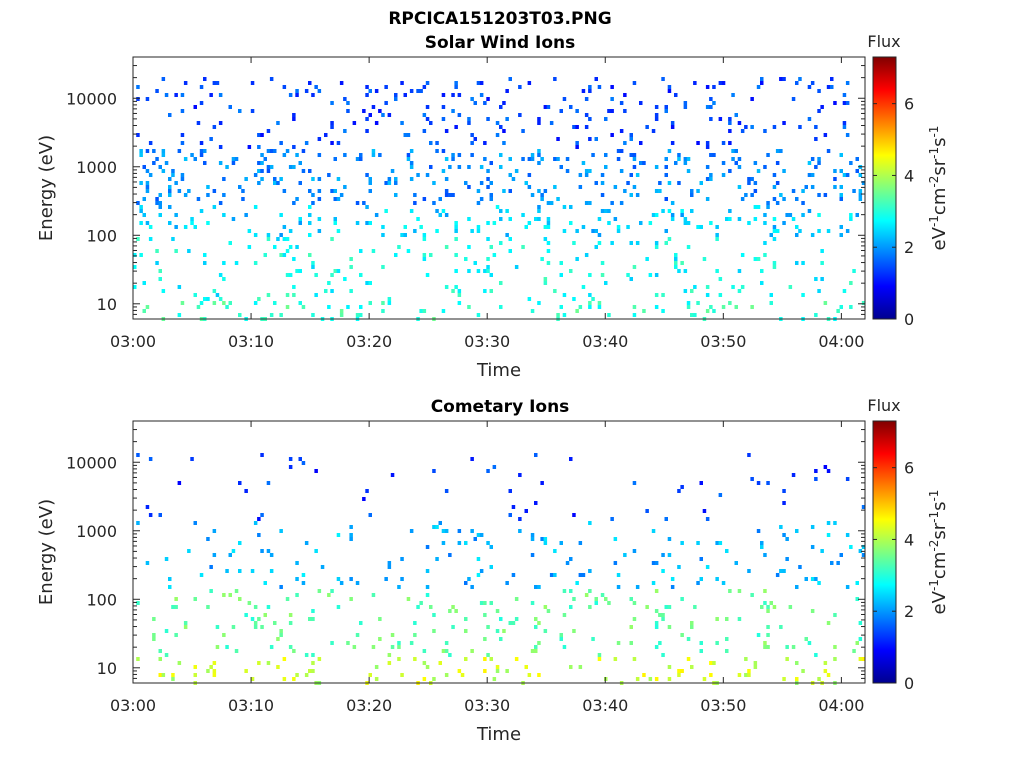  What do you see at coordinates (605, 341) in the screenshot?
I see `x-tick-label: 03:40` at bounding box center [605, 341].